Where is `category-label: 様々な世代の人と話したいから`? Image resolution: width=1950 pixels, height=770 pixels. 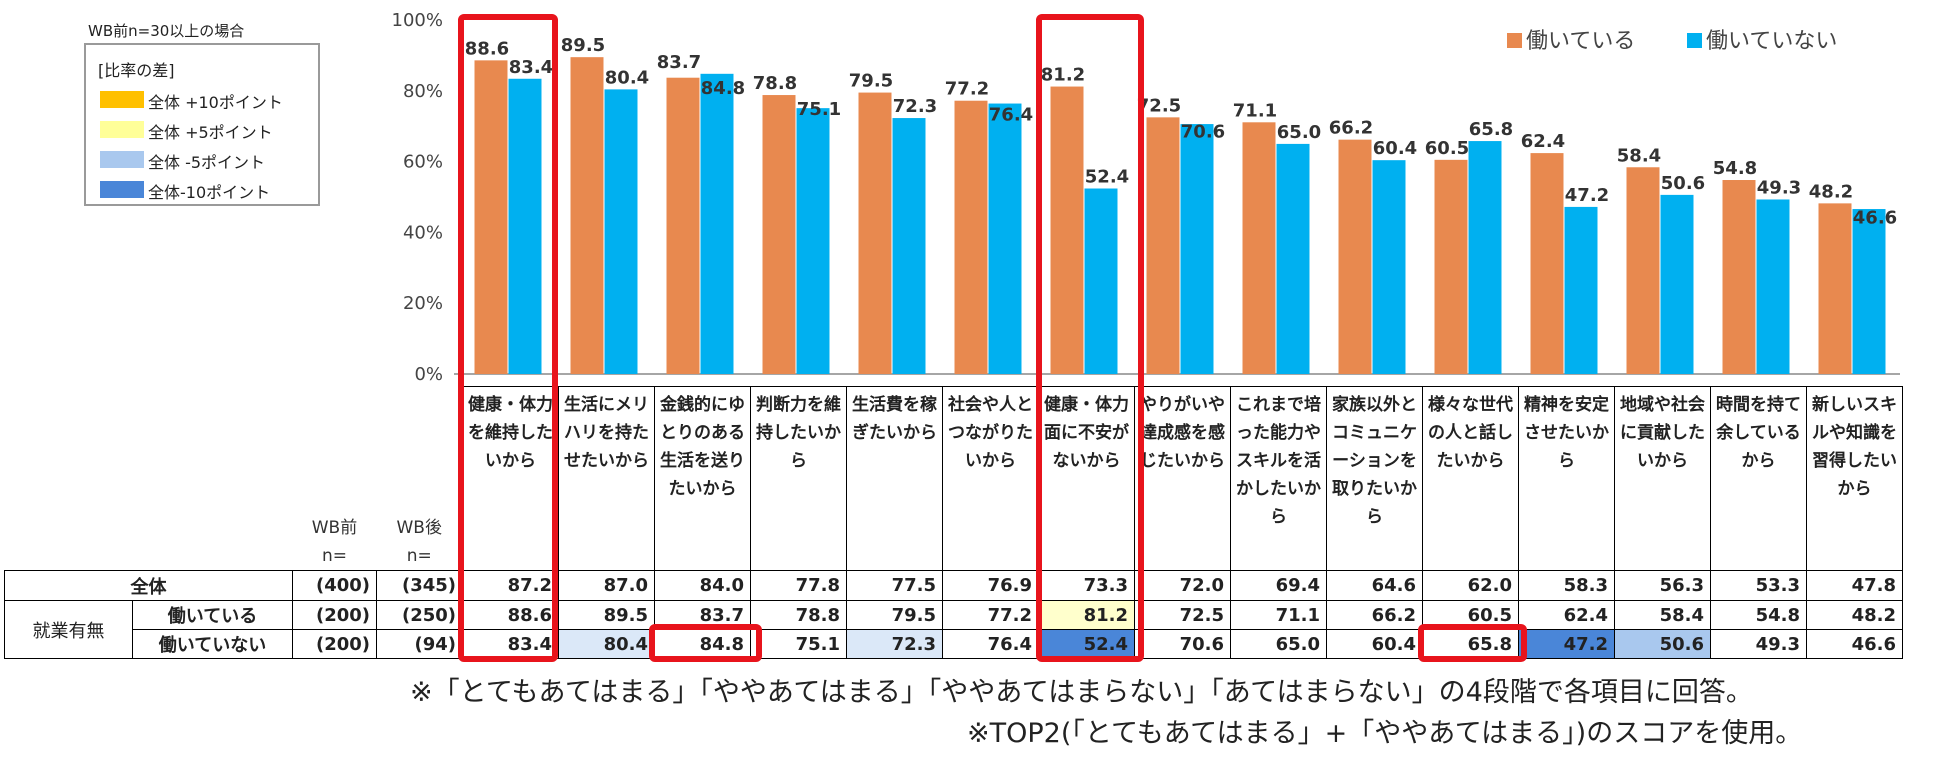 category-label: 様々な世代の人と話したいから is located at coordinates (1470, 433).